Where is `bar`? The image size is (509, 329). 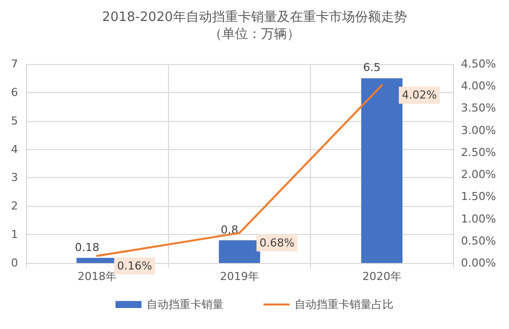 bar is located at coordinates (381, 170).